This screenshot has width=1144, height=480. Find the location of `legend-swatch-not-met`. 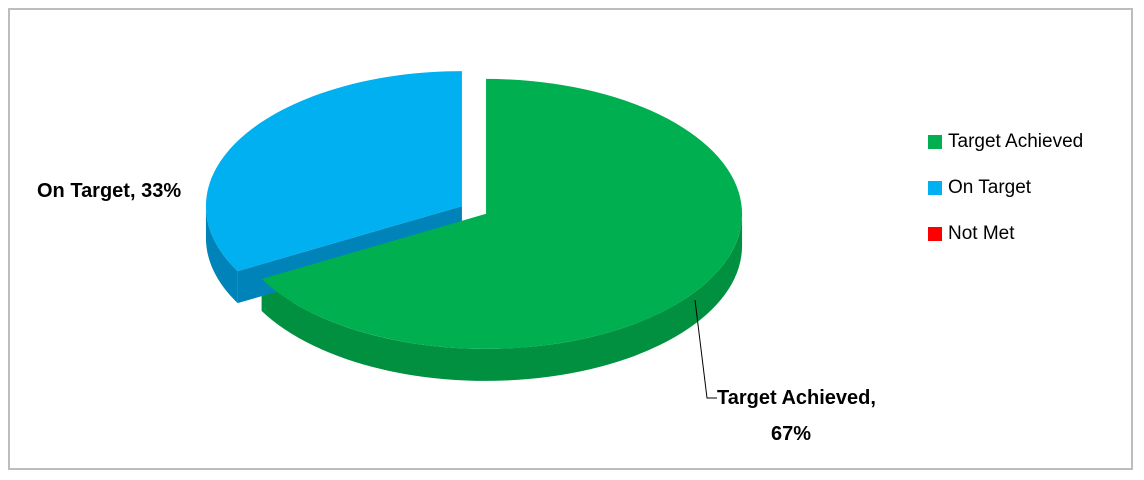

legend-swatch-not-met is located at coordinates (935, 233).